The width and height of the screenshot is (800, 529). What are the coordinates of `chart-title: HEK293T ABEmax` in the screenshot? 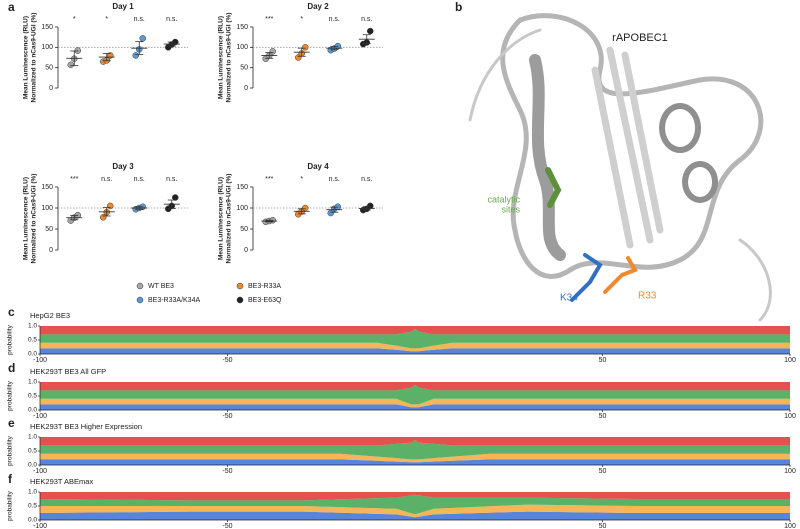 It's located at (61, 481).